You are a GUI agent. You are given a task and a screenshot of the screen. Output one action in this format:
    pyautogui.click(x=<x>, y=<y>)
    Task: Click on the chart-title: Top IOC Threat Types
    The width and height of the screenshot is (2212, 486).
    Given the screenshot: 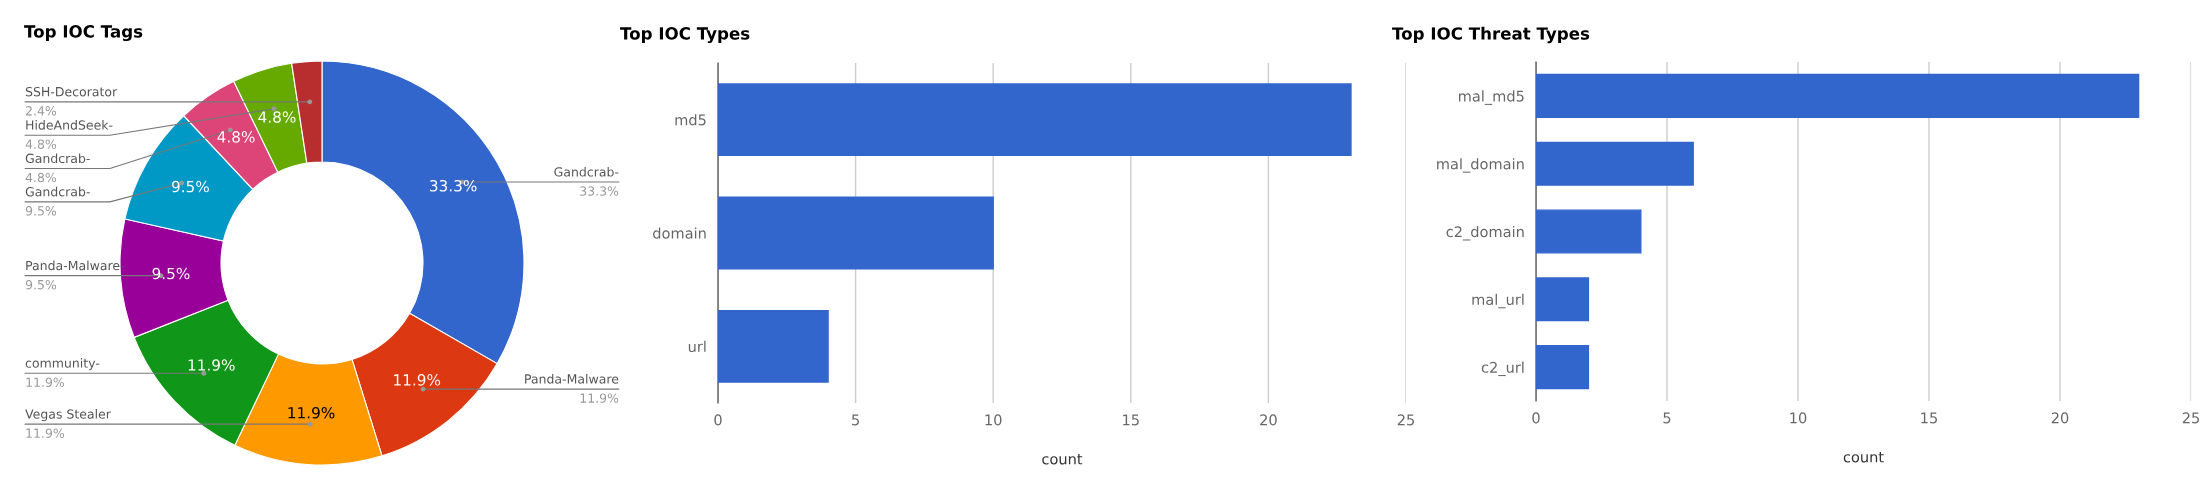 What is the action you would take?
    pyautogui.click(x=1491, y=35)
    